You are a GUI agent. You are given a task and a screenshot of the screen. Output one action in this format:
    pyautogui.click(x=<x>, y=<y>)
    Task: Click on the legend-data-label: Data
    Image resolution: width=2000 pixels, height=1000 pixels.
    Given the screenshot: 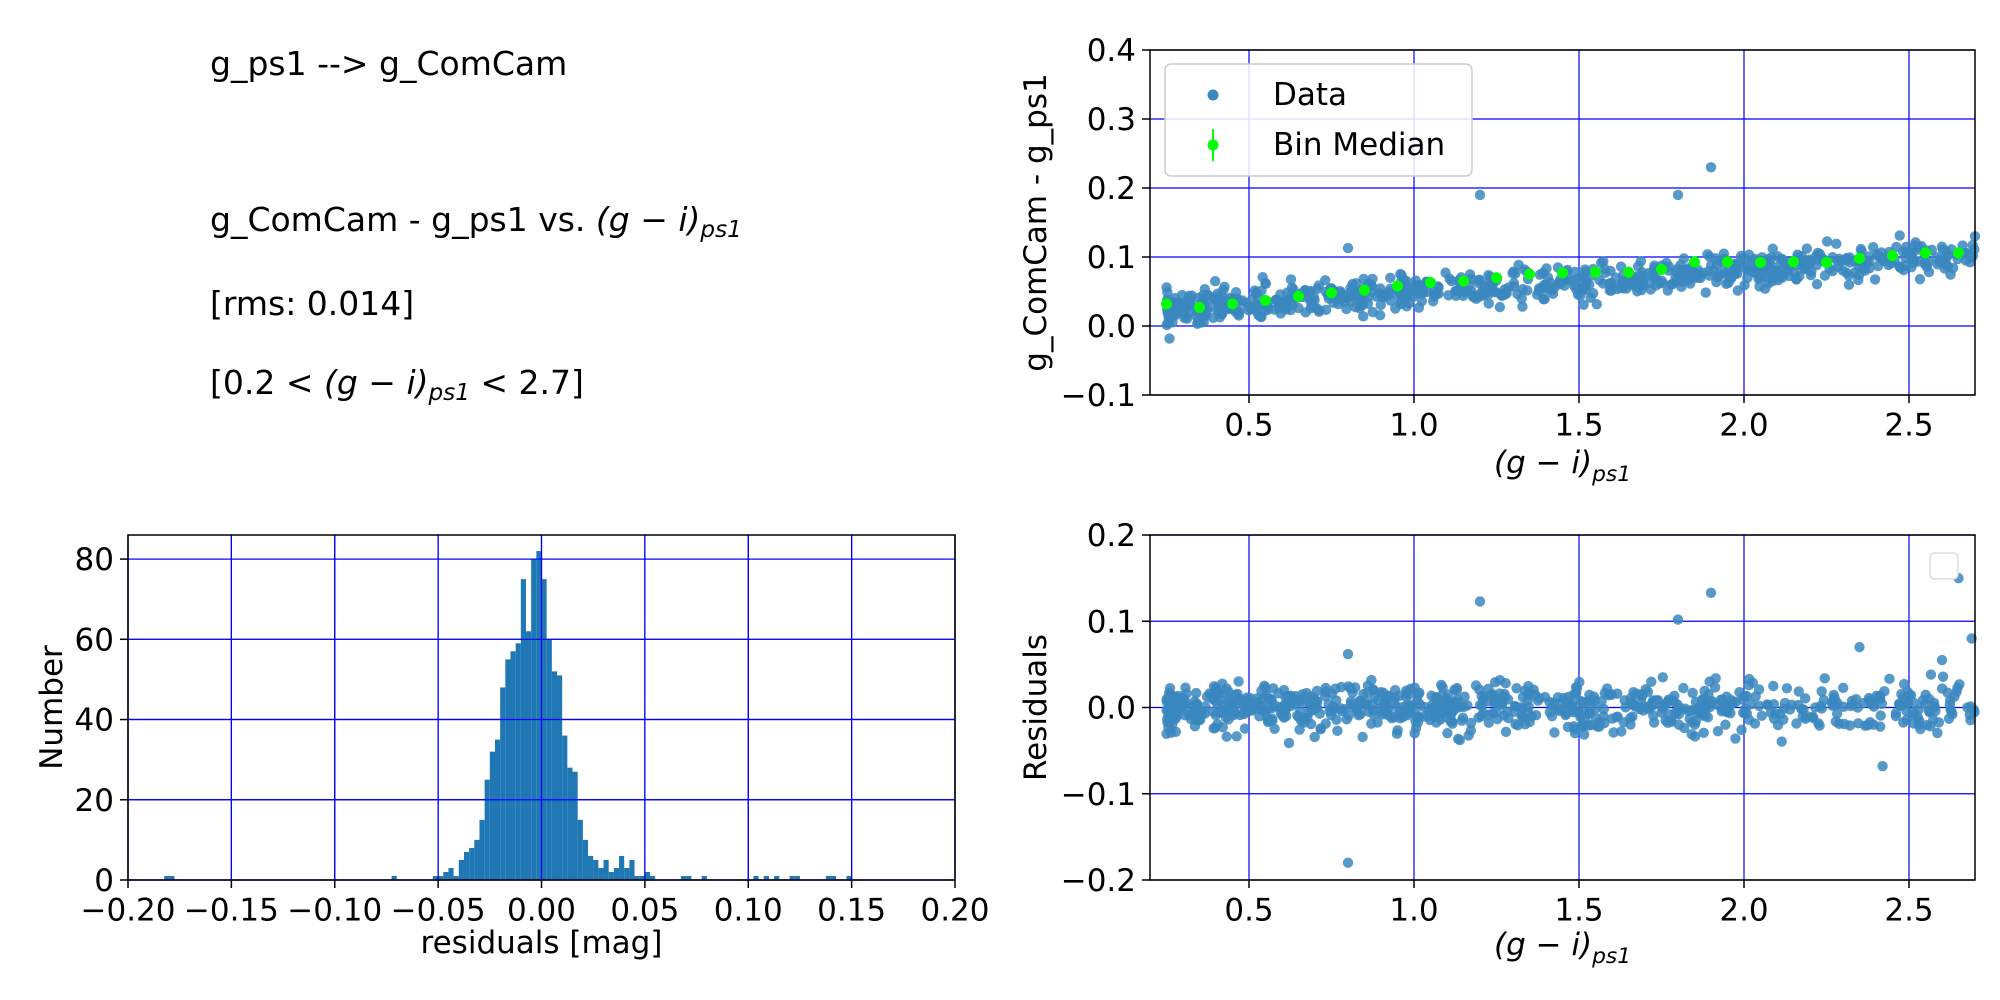 What is the action you would take?
    pyautogui.click(x=1310, y=95)
    